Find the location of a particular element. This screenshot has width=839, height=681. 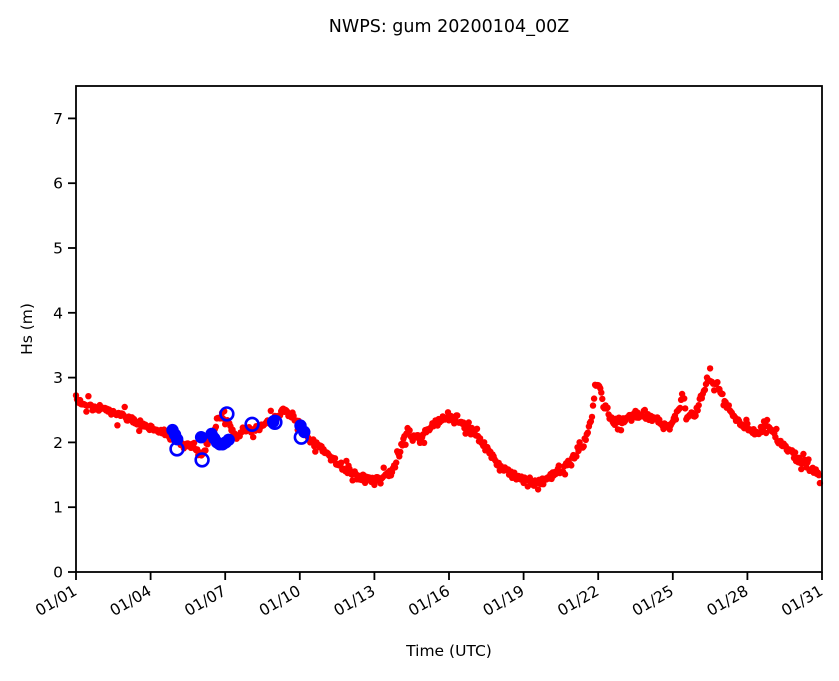

y-tick-label: 2 is located at coordinates (58, 443).